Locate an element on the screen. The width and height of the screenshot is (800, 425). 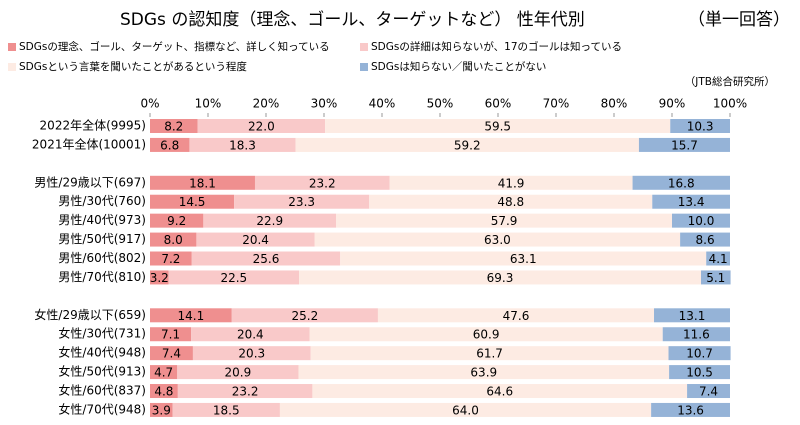
x-tick-label: 80% is located at coordinates (614, 104).